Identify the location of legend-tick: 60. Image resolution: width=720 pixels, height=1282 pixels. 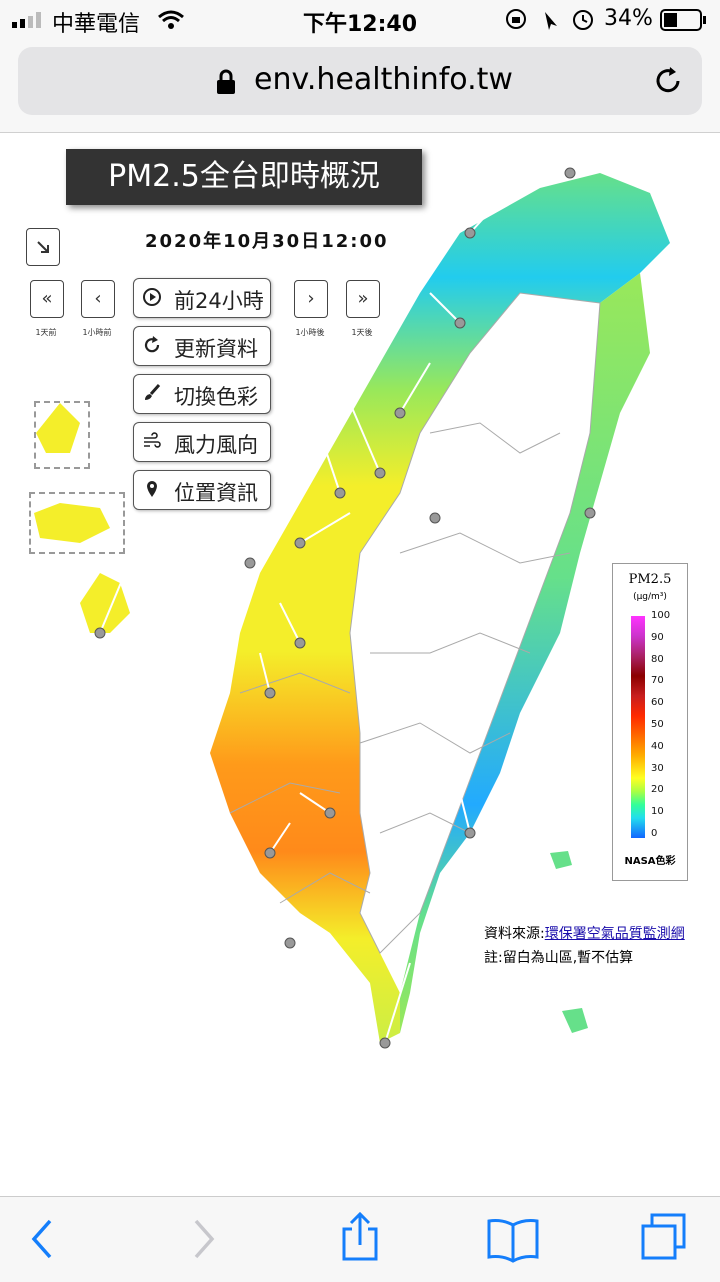
(657, 703).